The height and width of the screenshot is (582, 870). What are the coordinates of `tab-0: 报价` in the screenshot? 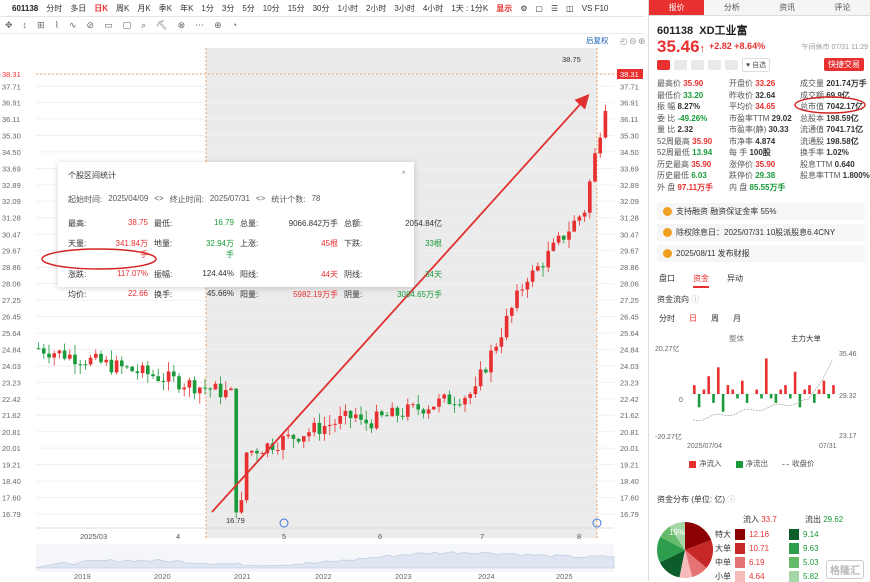 It's located at (677, 7).